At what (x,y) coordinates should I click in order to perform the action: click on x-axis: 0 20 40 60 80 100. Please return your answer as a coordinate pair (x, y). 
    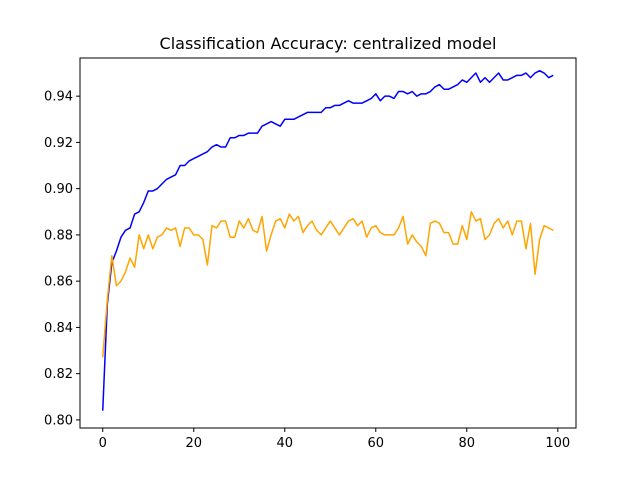
    Looking at the image, I should click on (334, 439).